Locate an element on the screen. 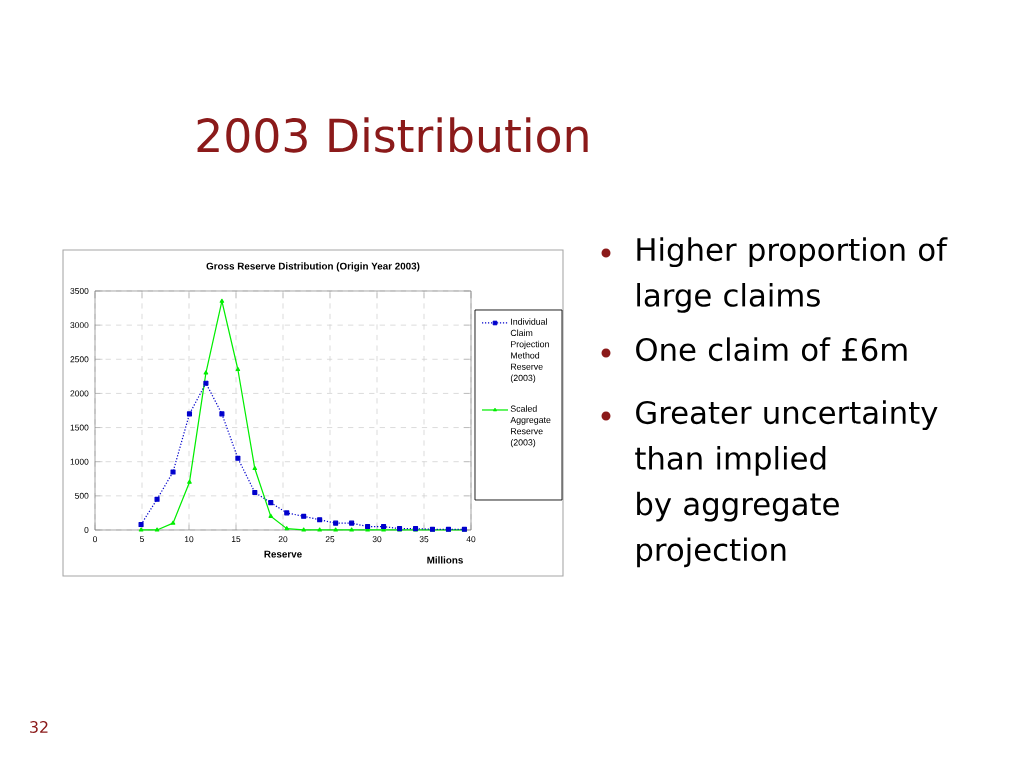 Image resolution: width=1024 pixels, height=768 pixels. chart-title: 2003 Distribution is located at coordinates (392, 135).